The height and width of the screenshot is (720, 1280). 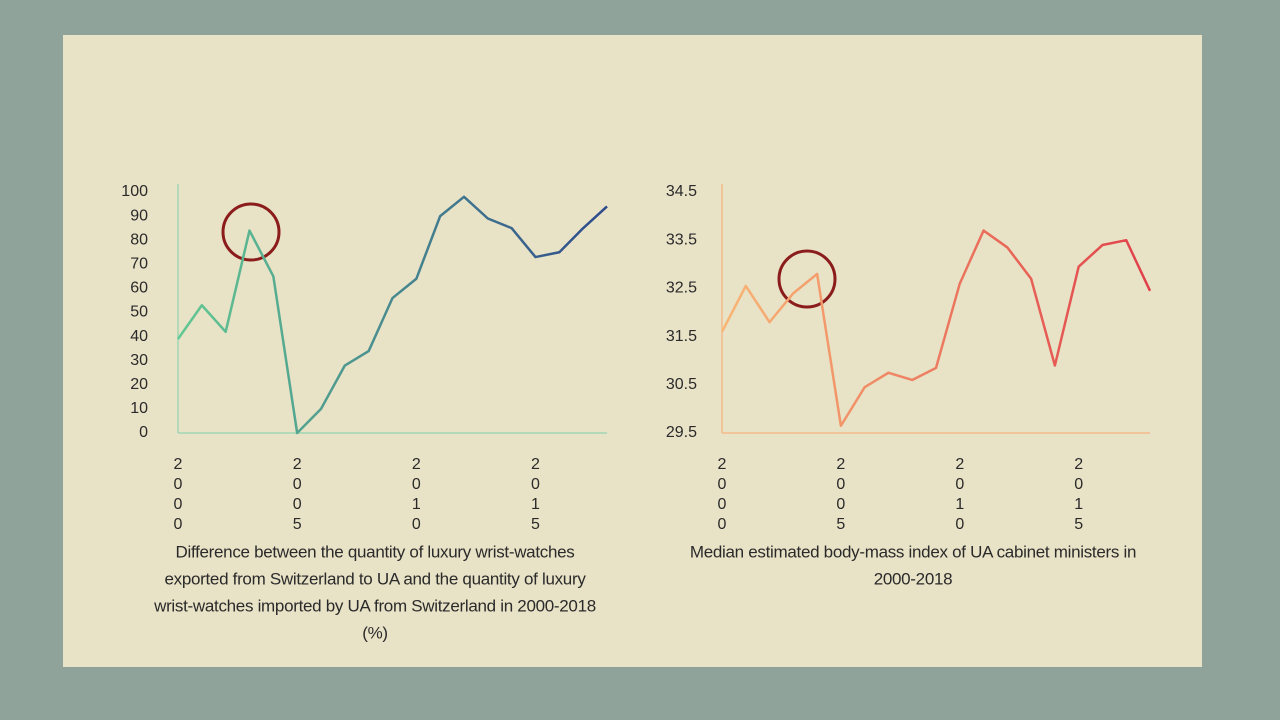 What do you see at coordinates (681, 191) in the screenshot?
I see `y-tick-label: 34.5` at bounding box center [681, 191].